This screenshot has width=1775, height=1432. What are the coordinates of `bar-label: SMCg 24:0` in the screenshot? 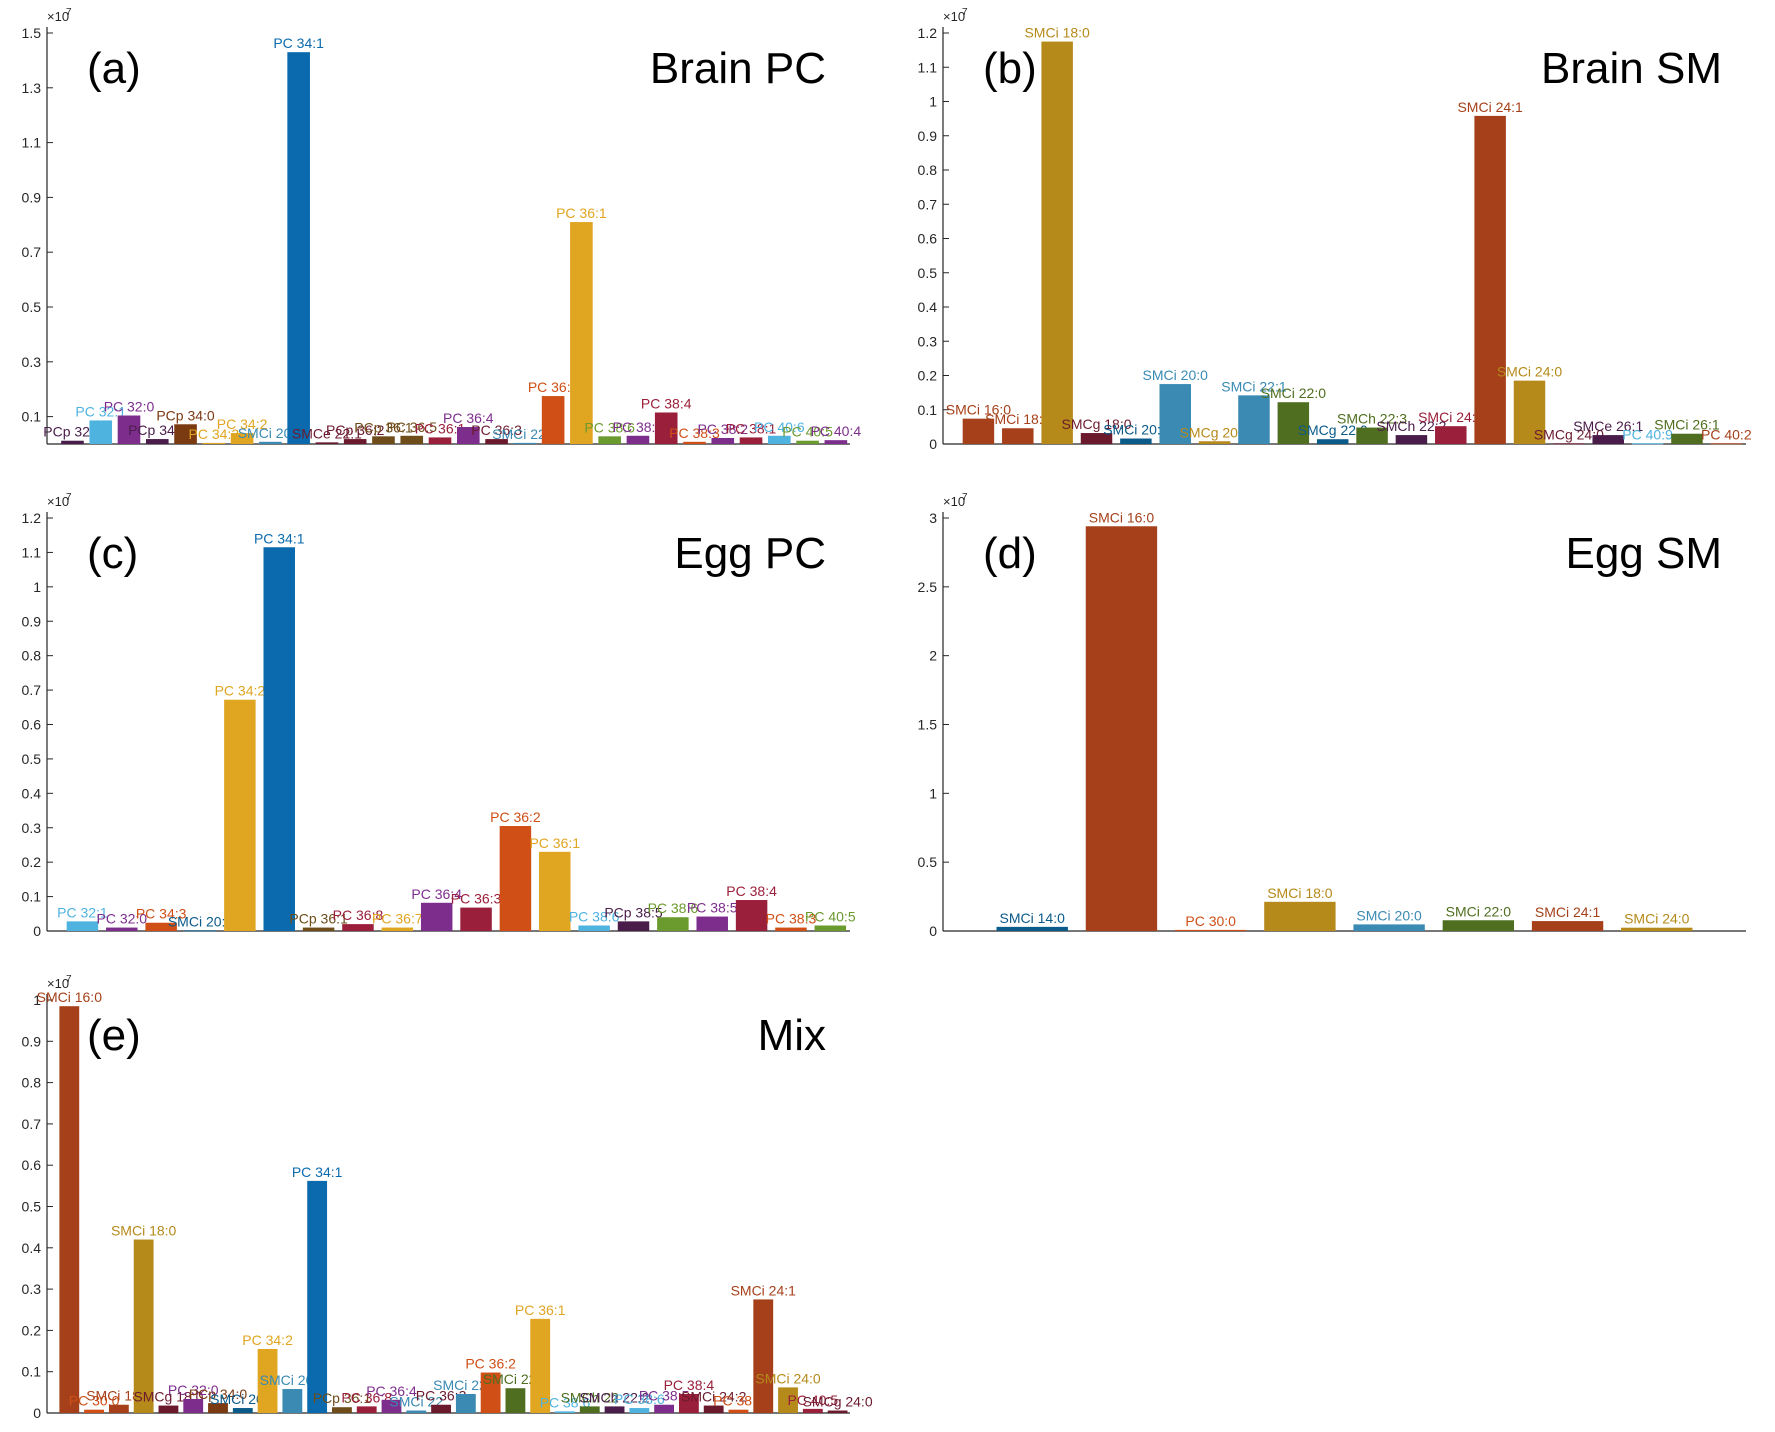 It's located at (838, 1402).